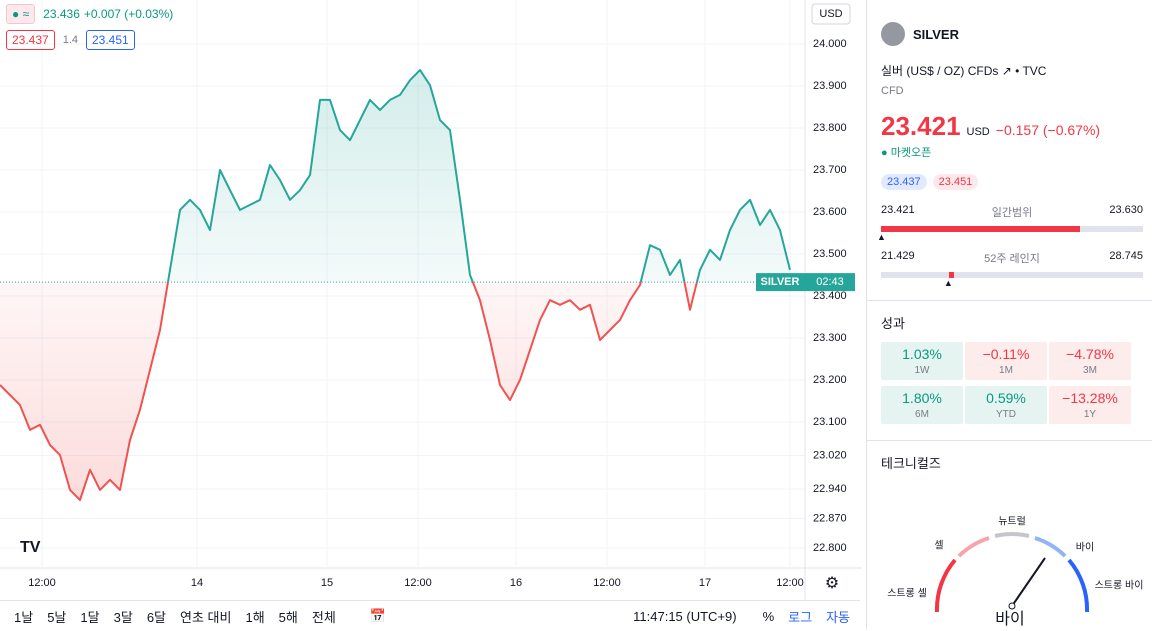  What do you see at coordinates (1012, 280) in the screenshot?
I see `year-bar: ▲` at bounding box center [1012, 280].